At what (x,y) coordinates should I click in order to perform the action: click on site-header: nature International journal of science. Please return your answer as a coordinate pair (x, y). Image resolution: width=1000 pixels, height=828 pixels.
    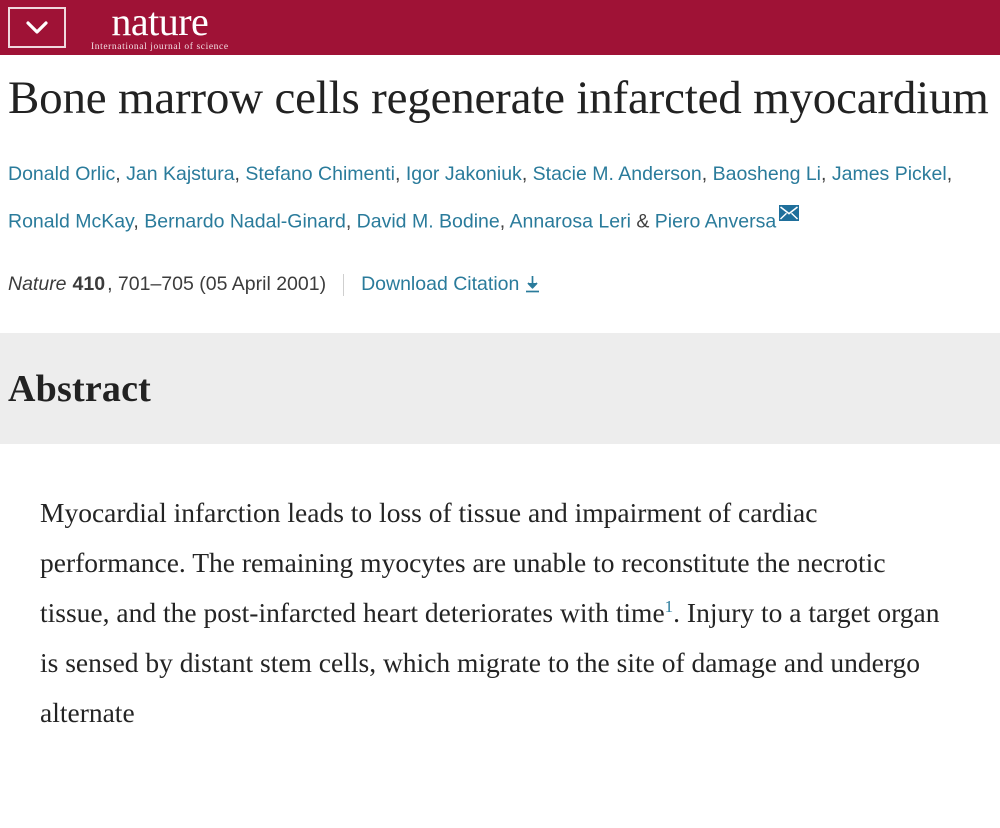
    Looking at the image, I should click on (500, 27).